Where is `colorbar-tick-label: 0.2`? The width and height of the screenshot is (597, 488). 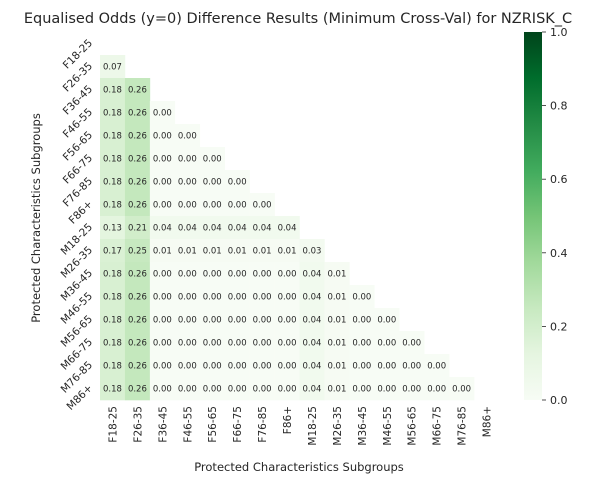 colorbar-tick-label: 0.2 is located at coordinates (559, 326).